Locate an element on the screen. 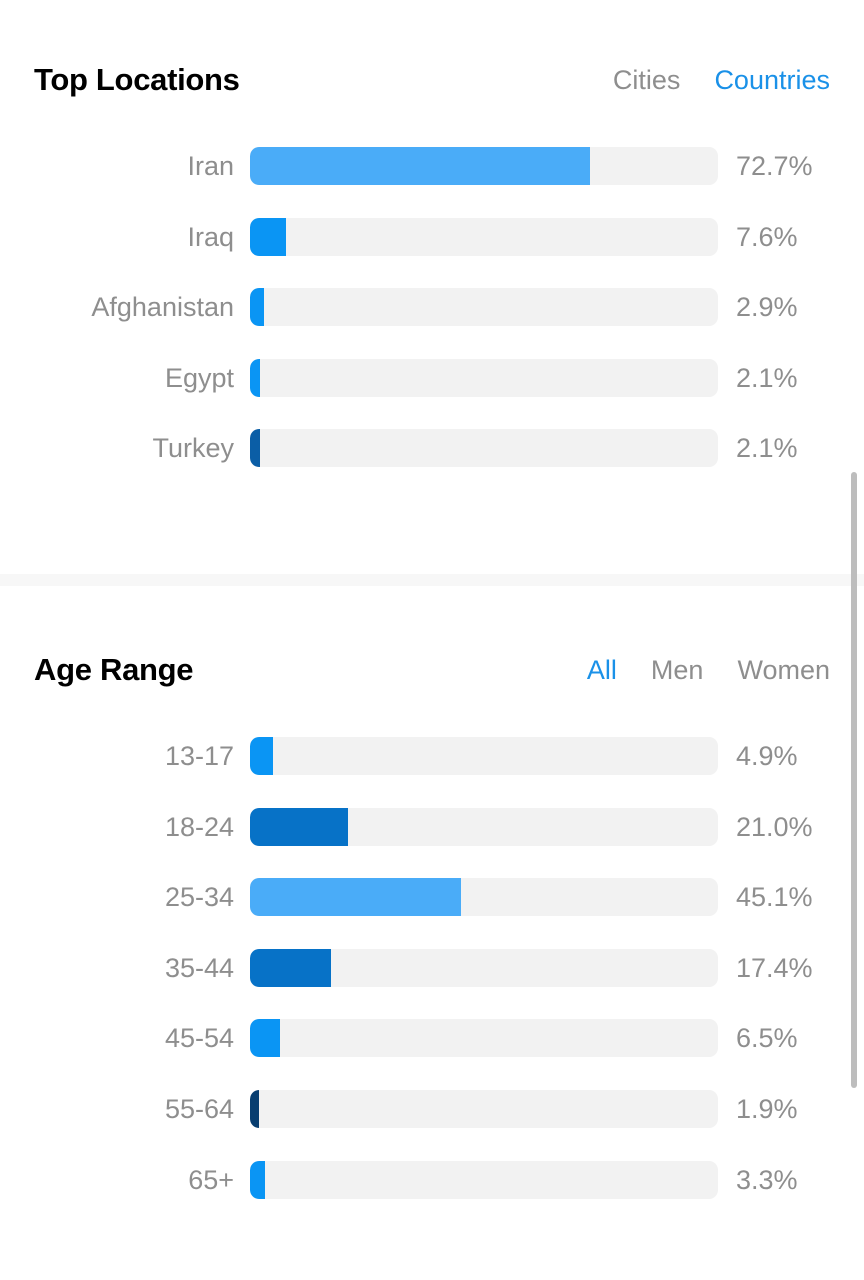 The height and width of the screenshot is (1280, 864). age-filter-tabs: All Men Women is located at coordinates (708, 670).